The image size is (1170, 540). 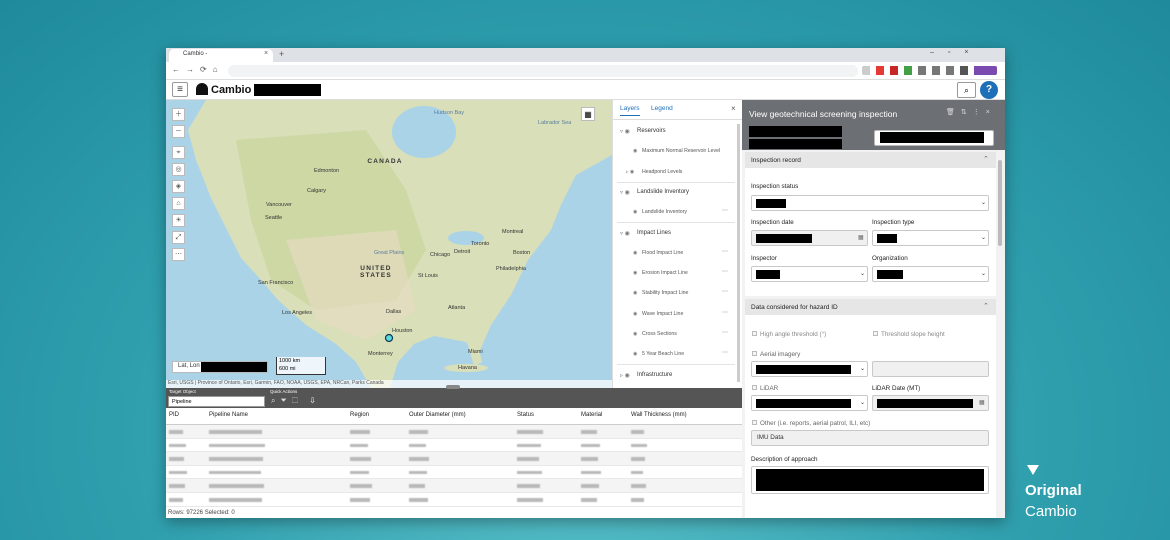 I want to click on map-control: ☀, so click(x=178, y=220).